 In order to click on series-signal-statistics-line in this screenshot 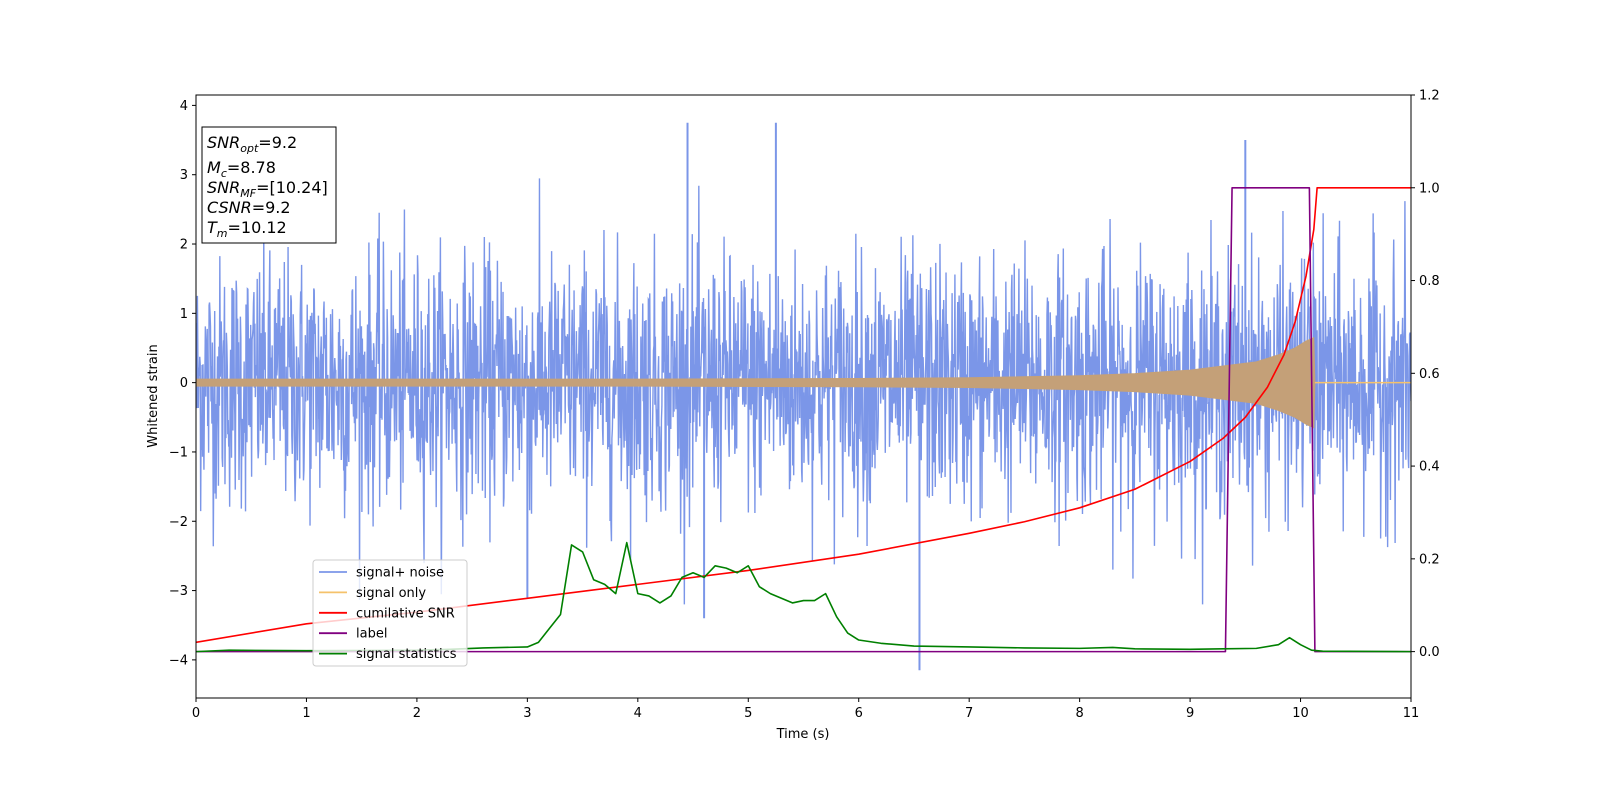, I will do `click(803, 597)`.